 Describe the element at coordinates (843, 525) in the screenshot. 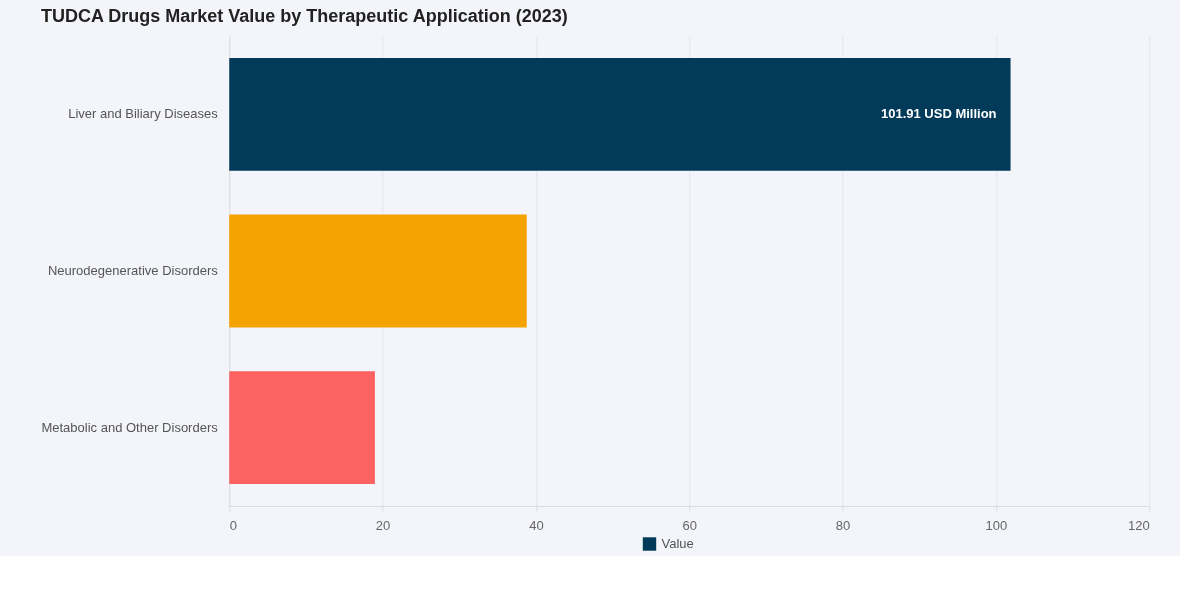

I see `x-tick-label: 80` at that location.